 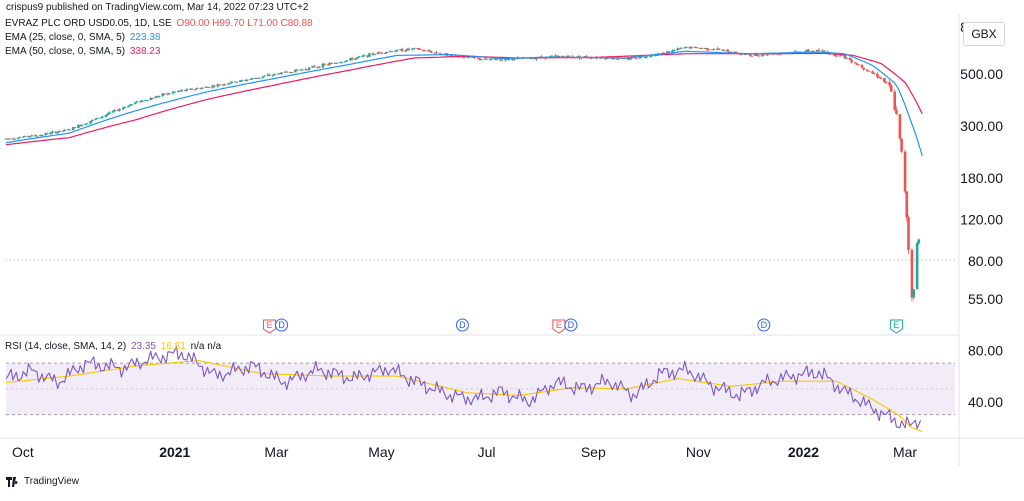 I want to click on price-axis-label: 80.00, so click(x=985, y=261).